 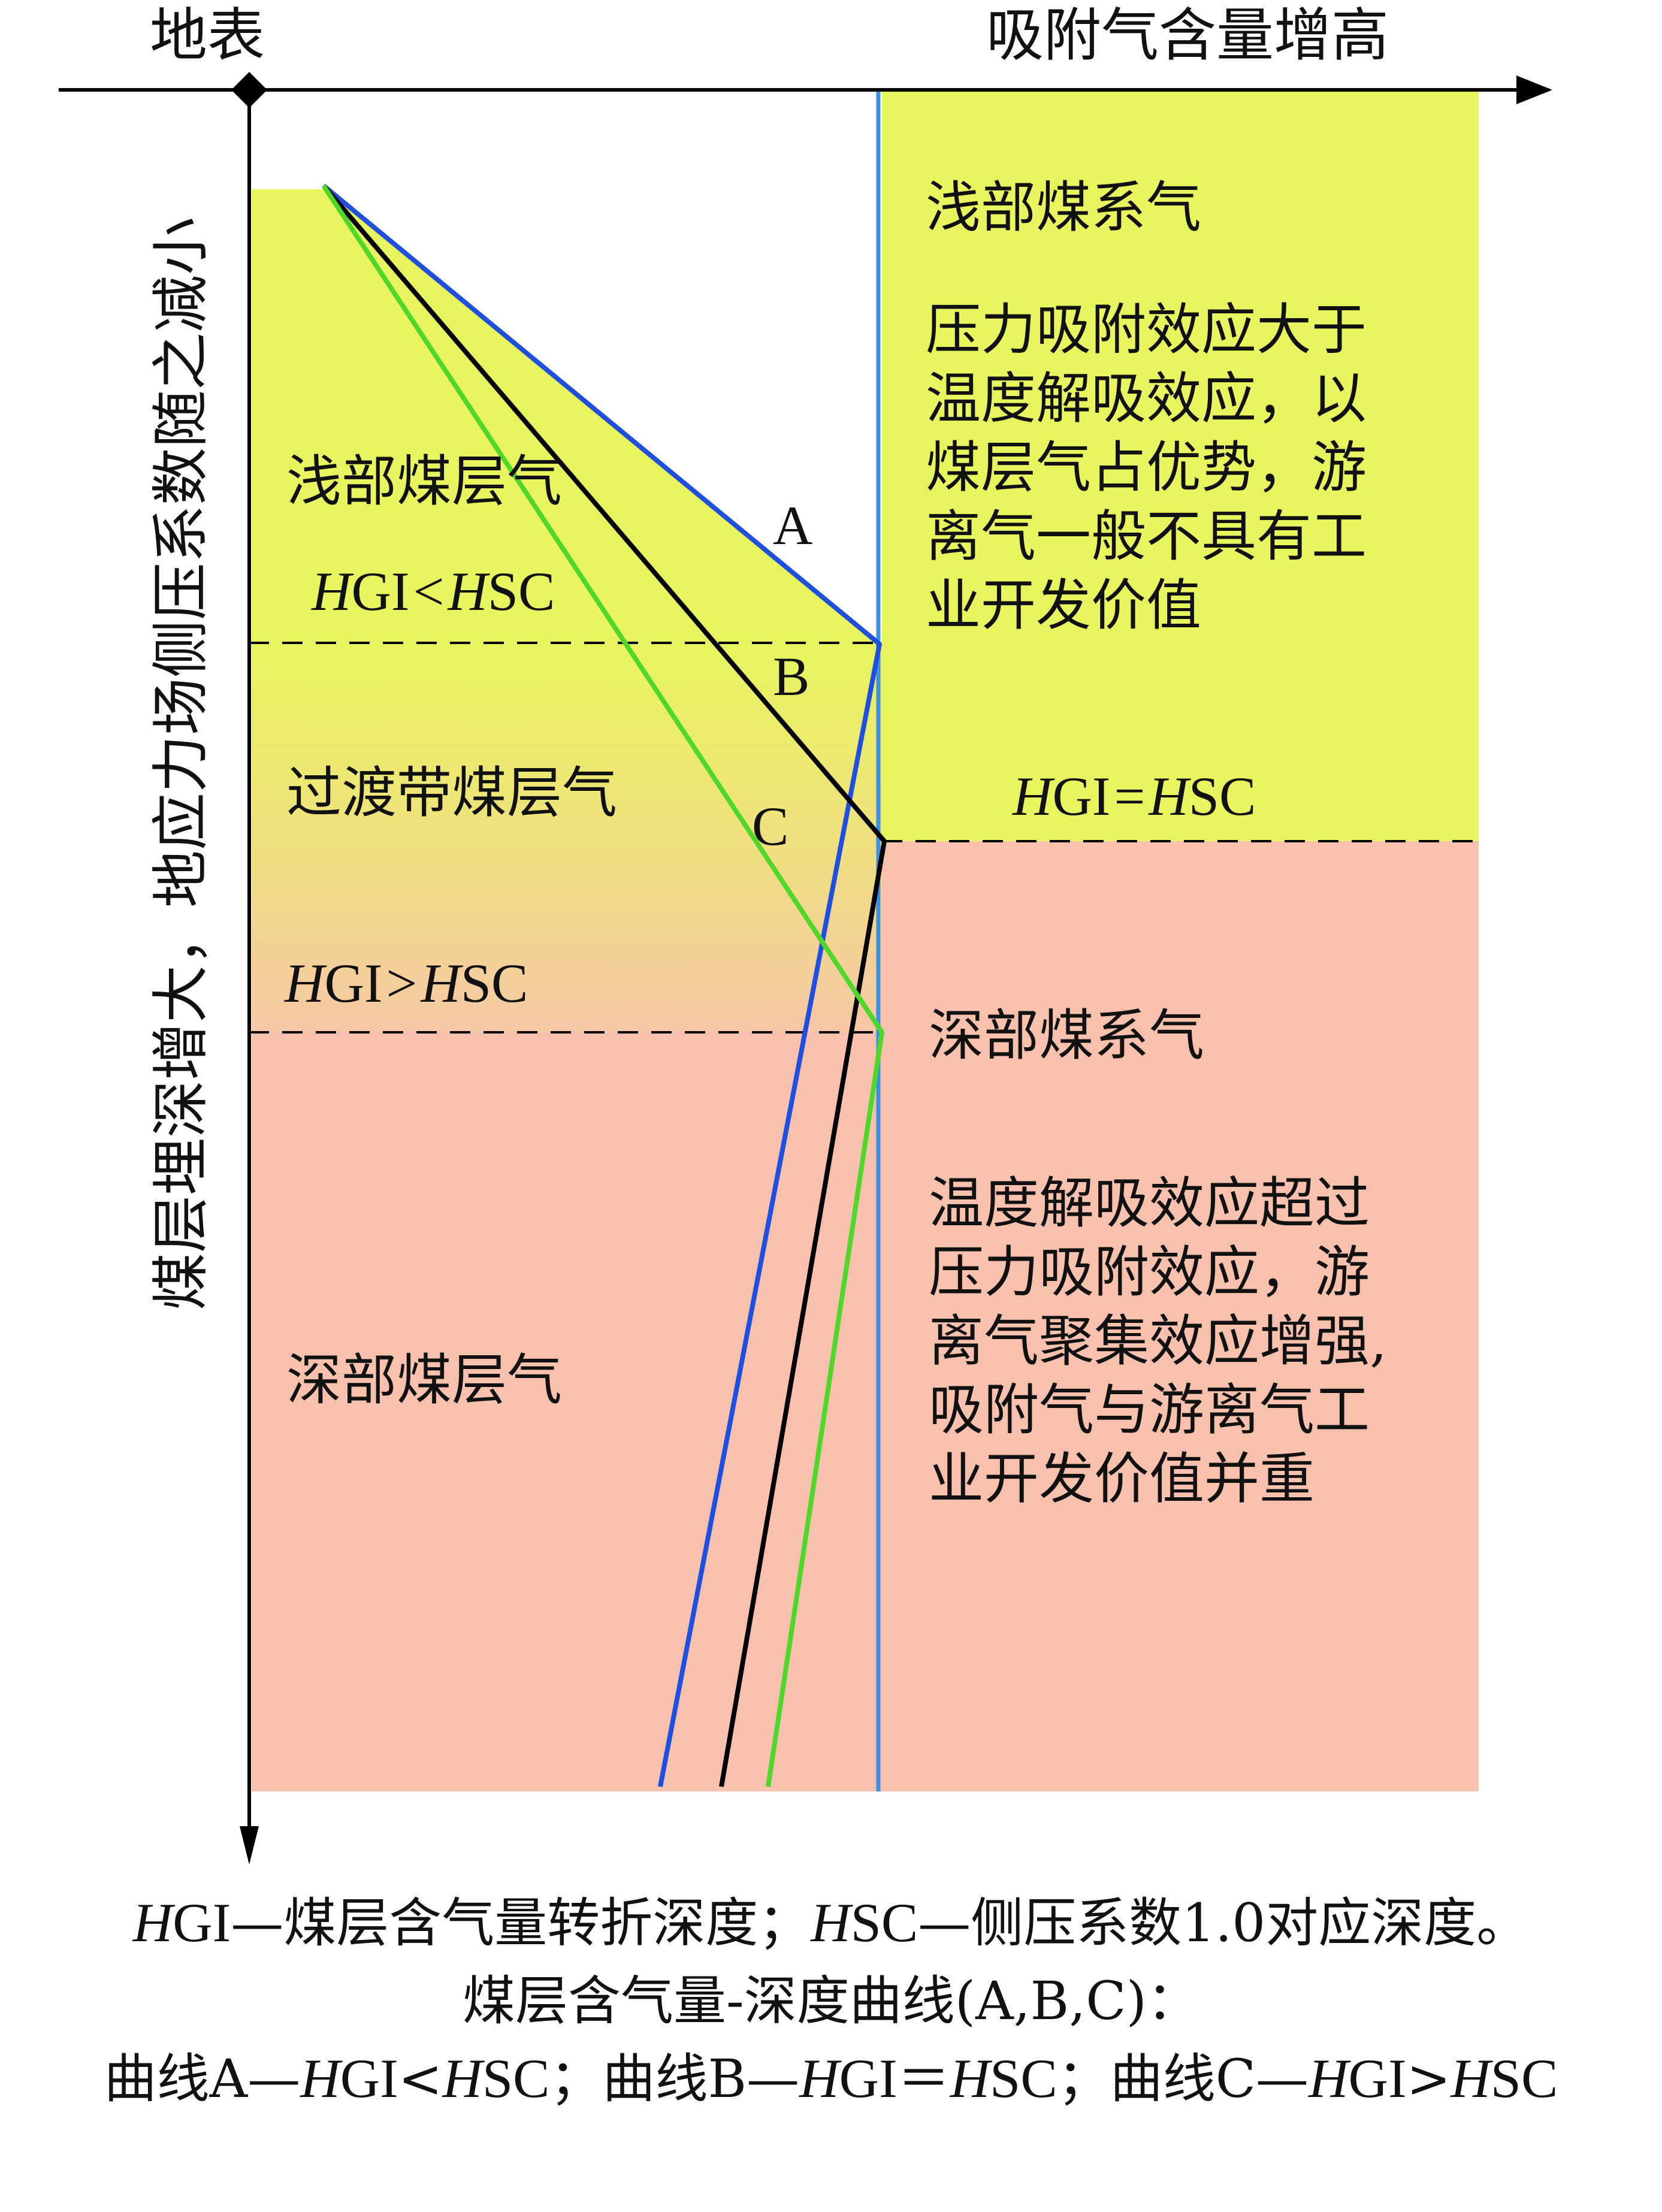 What do you see at coordinates (1063, 605) in the screenshot?
I see `svg-text: 业开发价值` at bounding box center [1063, 605].